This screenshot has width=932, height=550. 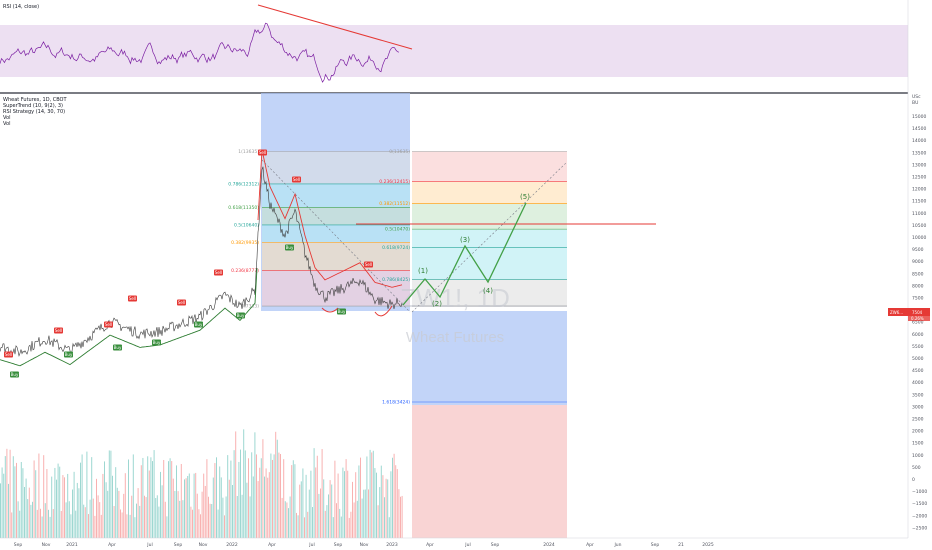 What do you see at coordinates (919, 178) in the screenshot?
I see `price-tick-label: 12500` at bounding box center [919, 178].